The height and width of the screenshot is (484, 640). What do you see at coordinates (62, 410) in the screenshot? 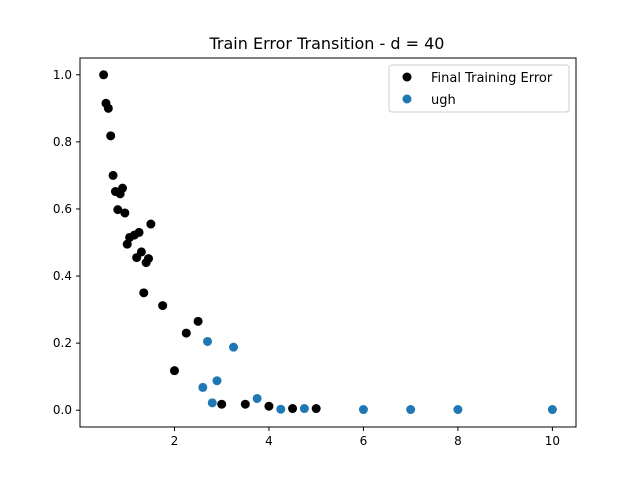
I see `y-tick-label: 0.0` at bounding box center [62, 410].